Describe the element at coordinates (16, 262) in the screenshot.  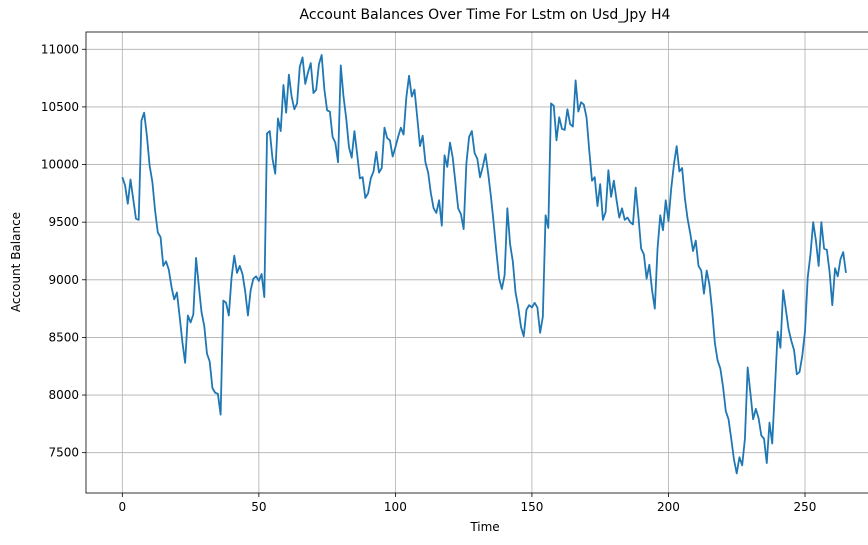
I see `y-axis-label: Account Balance` at that location.